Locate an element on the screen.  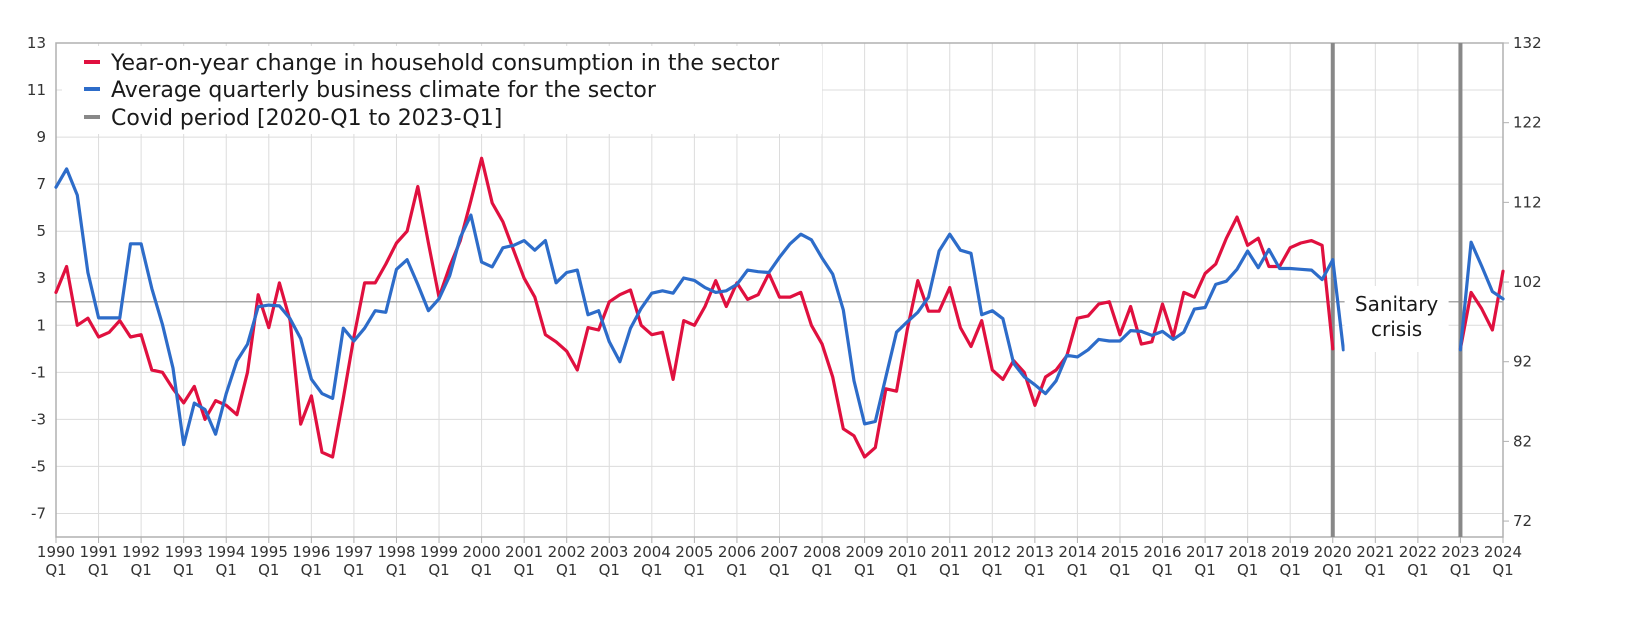
left-tick-label: 13 is located at coordinates (36, 43).